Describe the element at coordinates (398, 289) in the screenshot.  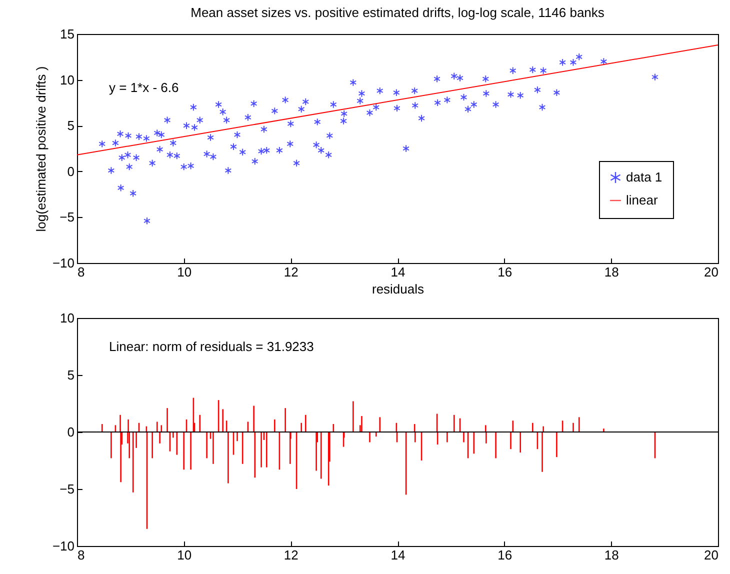
I see `x-axis-title: residuals` at that location.